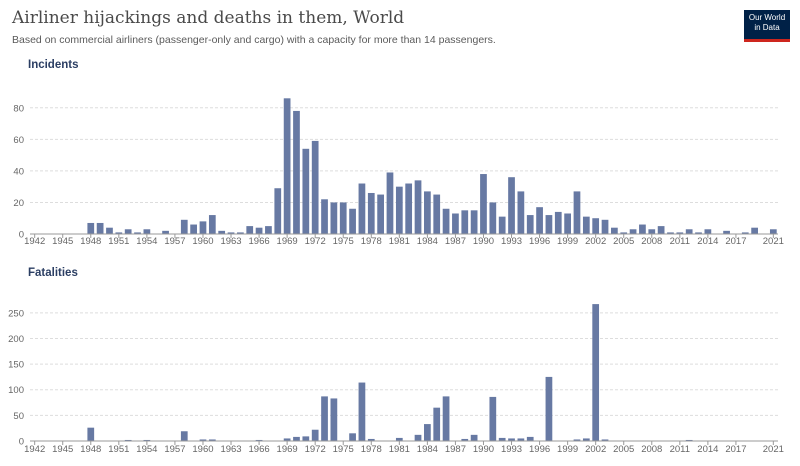 This screenshot has width=800, height=466. I want to click on bar-2019, so click(754, 230).